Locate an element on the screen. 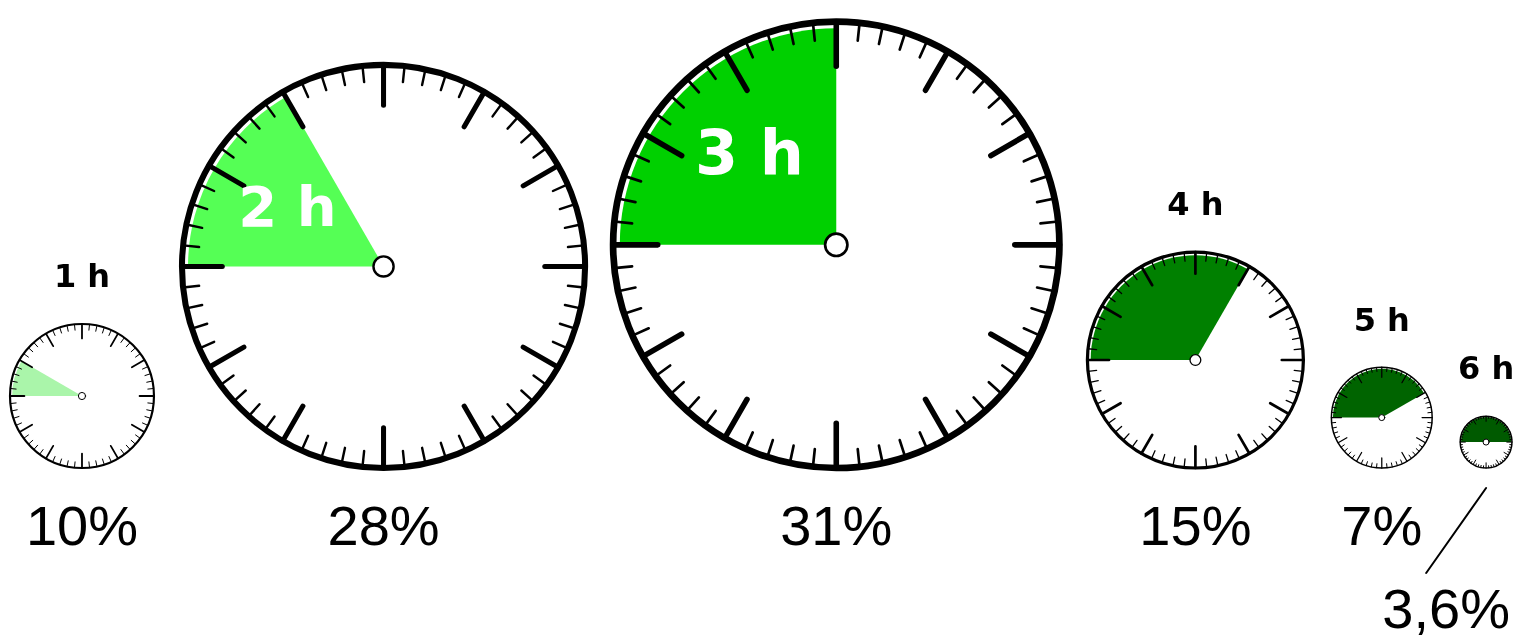 This screenshot has width=1522, height=637. data-label: 31% is located at coordinates (836, 526).